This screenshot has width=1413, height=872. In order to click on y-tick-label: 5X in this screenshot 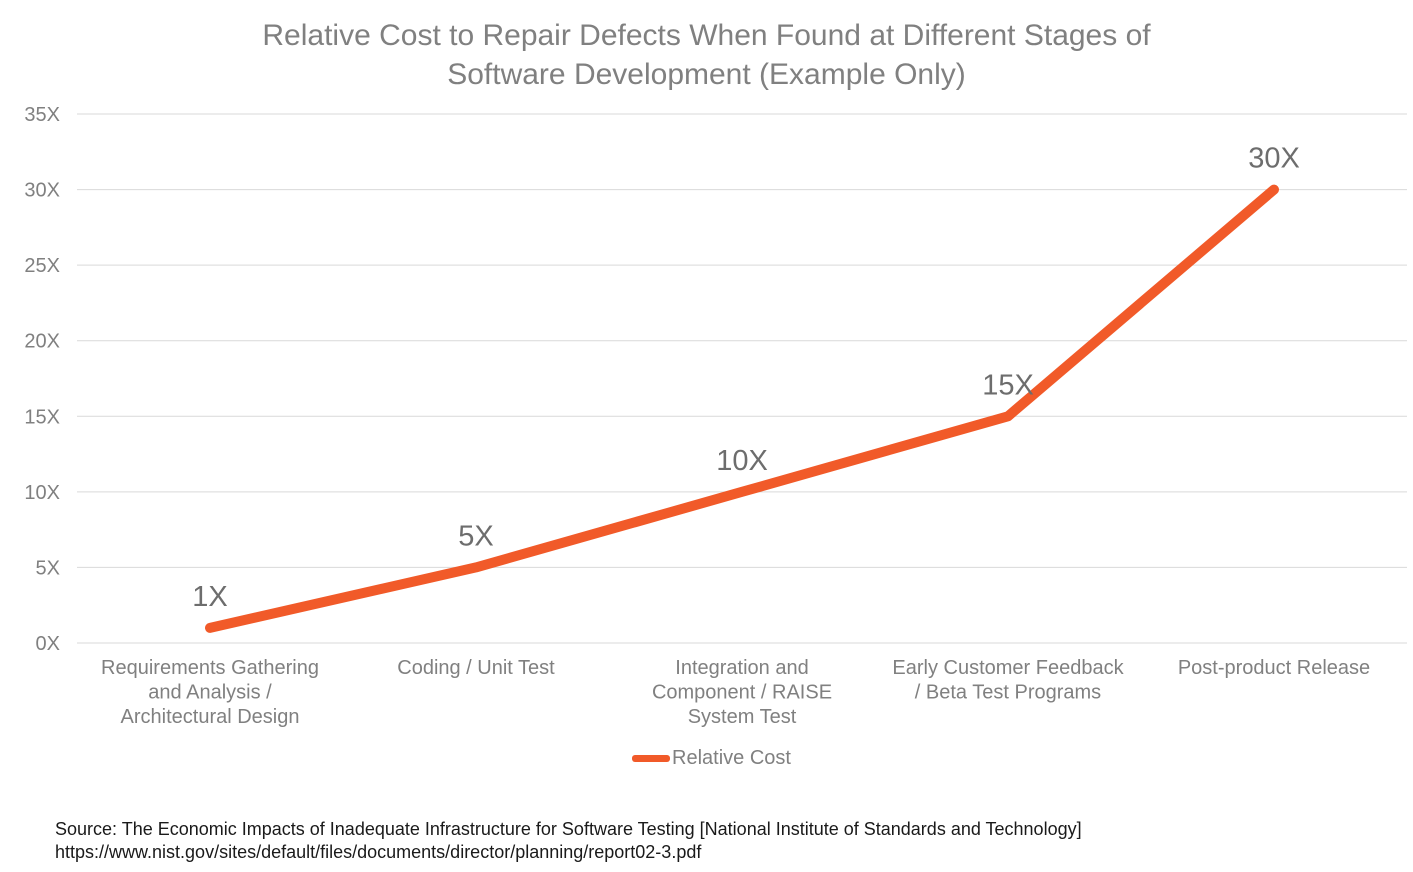, I will do `click(48, 568)`.